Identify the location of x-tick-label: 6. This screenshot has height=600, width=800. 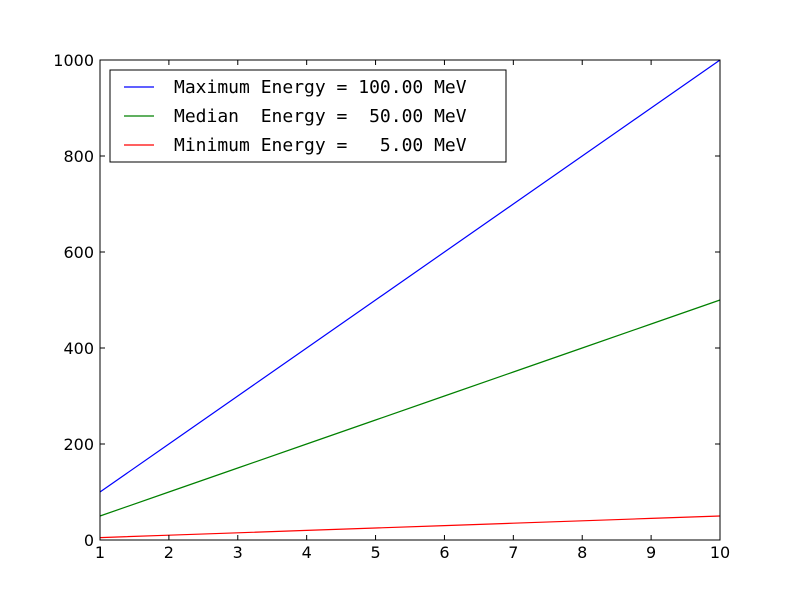
(444, 552).